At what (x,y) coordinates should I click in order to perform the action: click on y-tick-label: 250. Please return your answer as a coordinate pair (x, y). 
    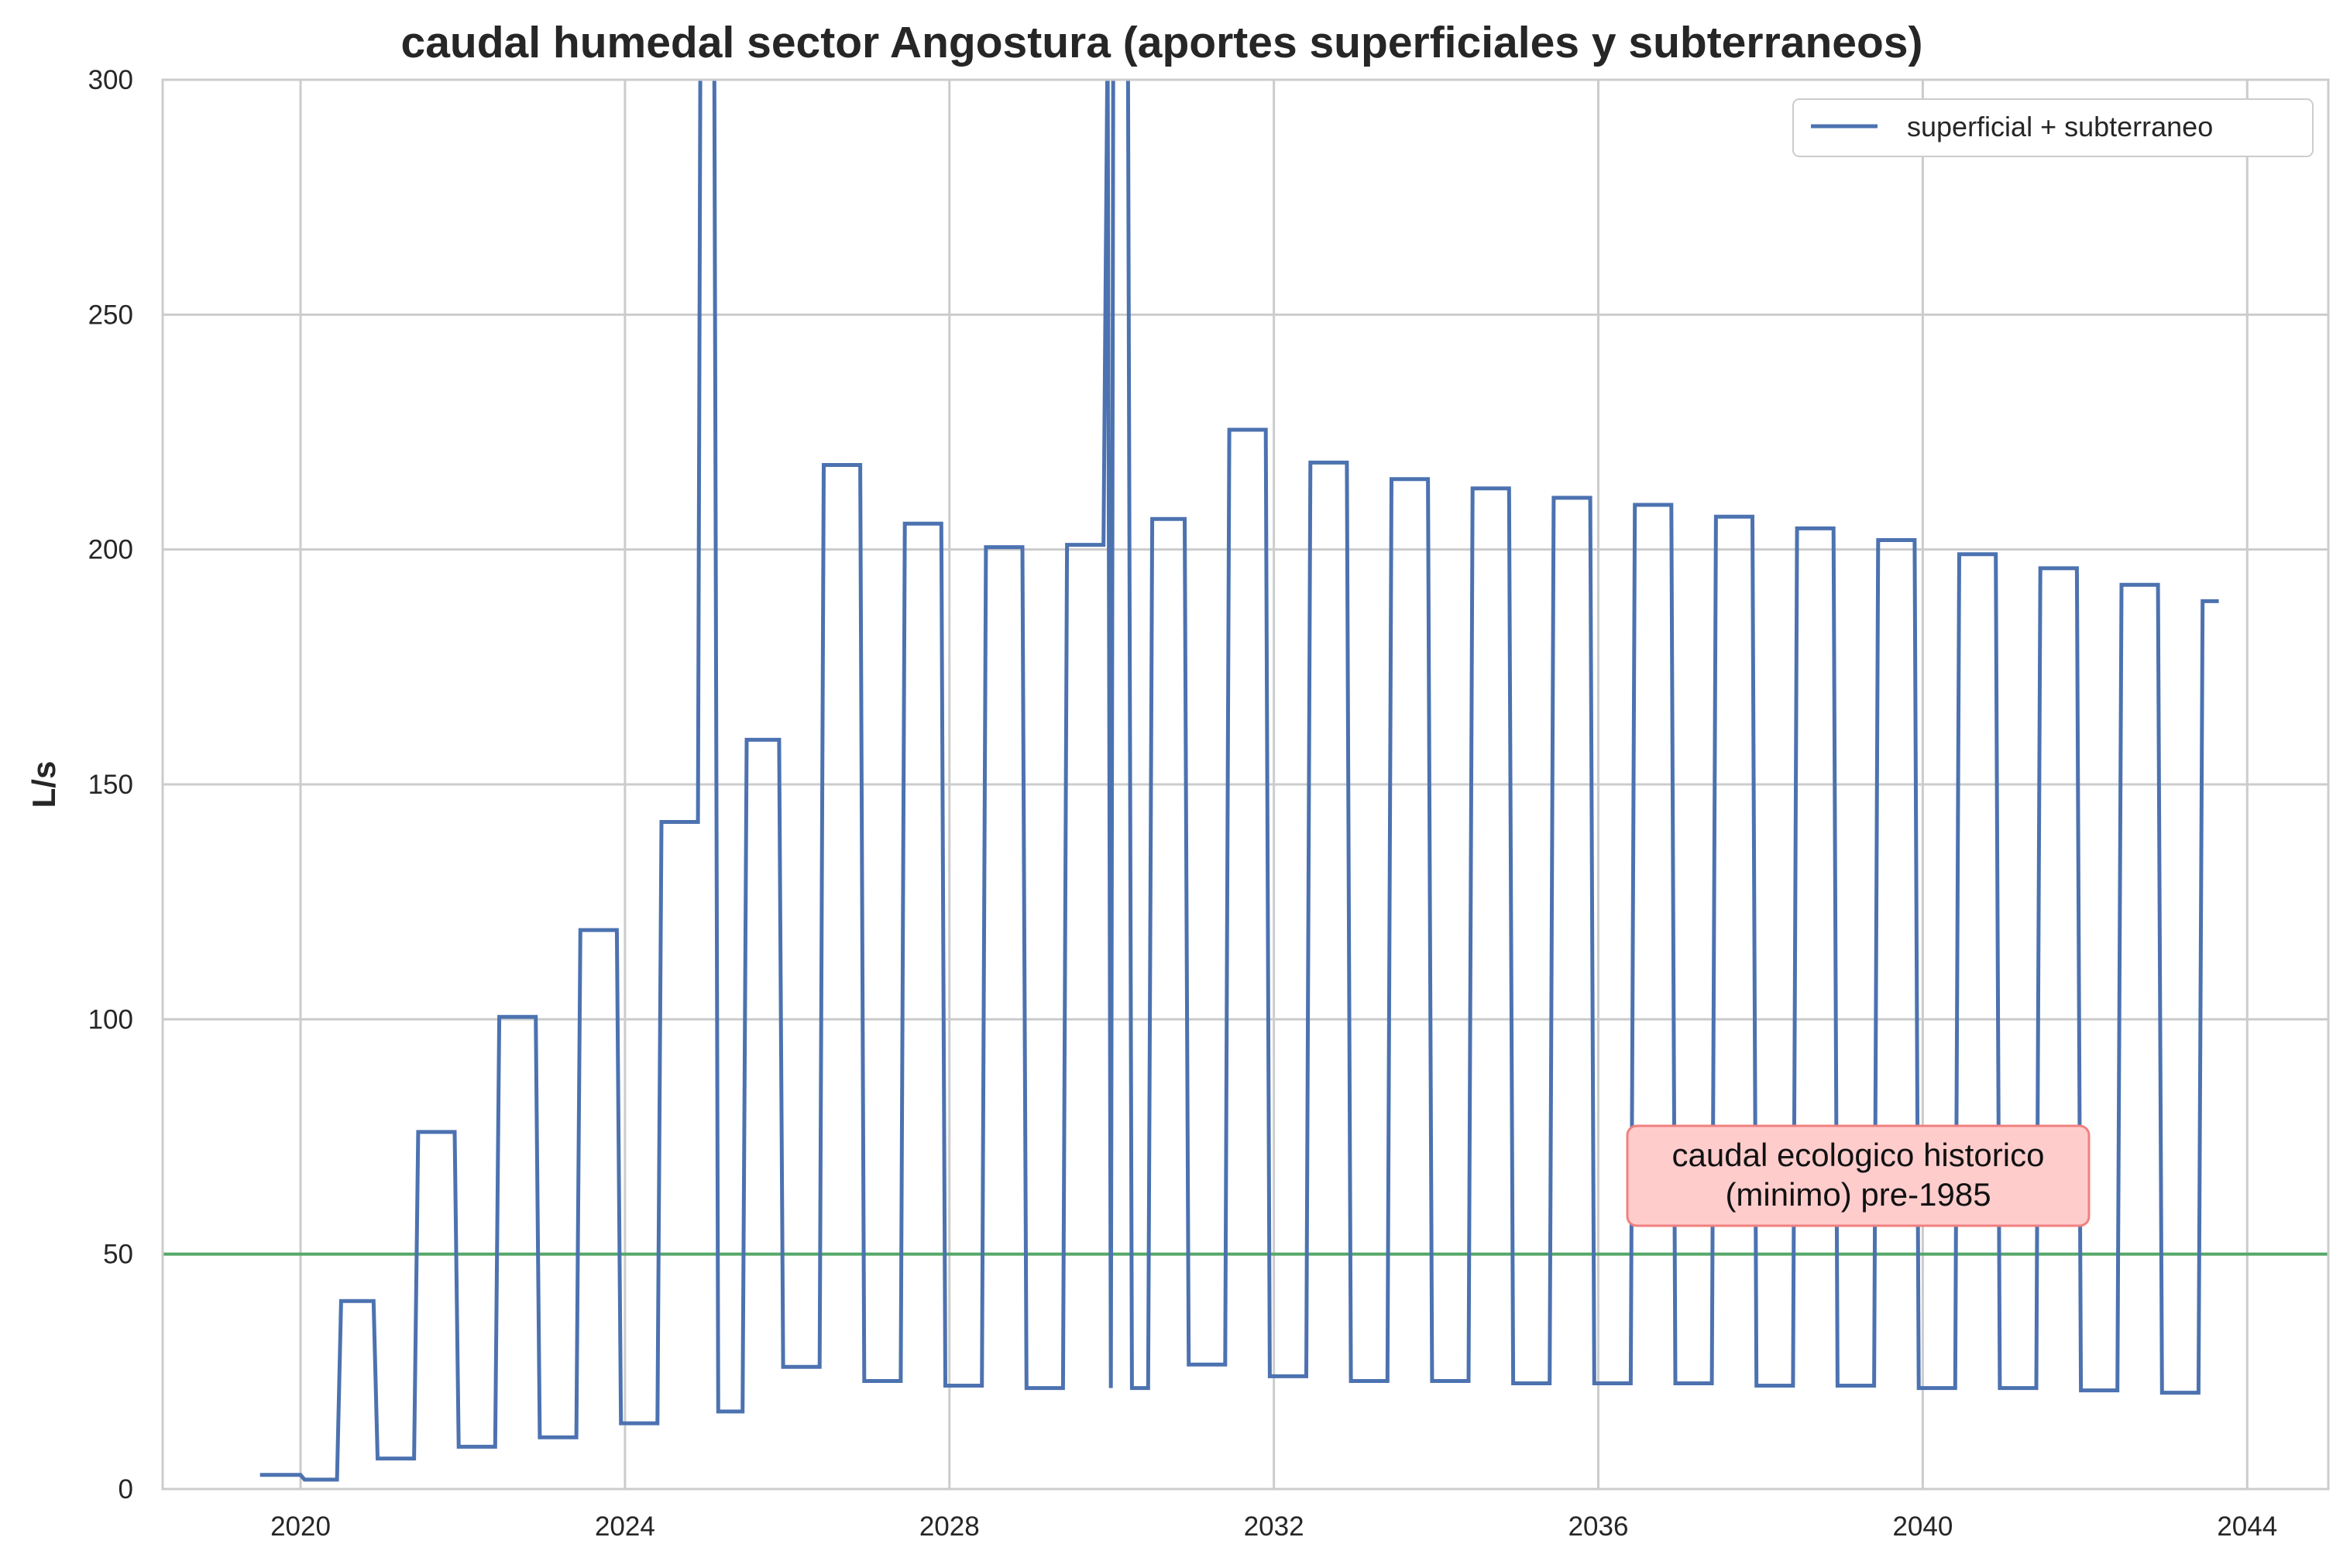
    Looking at the image, I should click on (111, 315).